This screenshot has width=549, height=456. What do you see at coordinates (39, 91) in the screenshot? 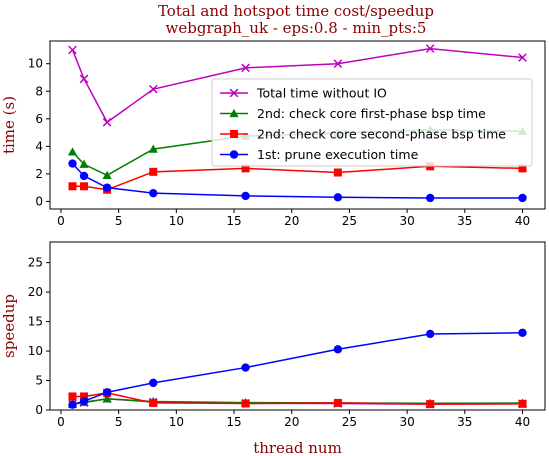
I see `y-tick-label: 8` at bounding box center [39, 91].